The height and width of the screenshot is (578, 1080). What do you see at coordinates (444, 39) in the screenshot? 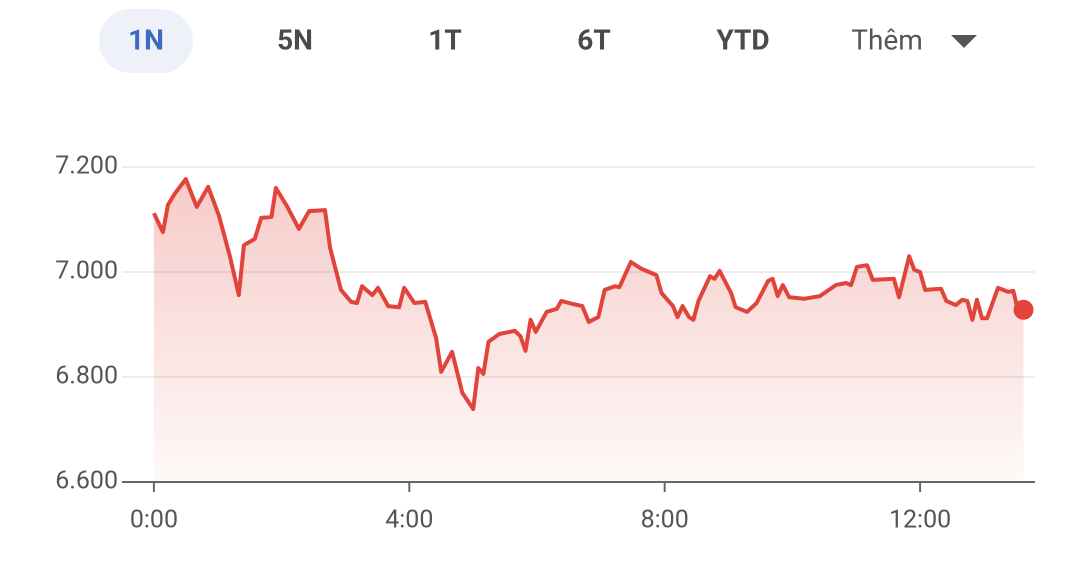
I see `tab: 1T` at bounding box center [444, 39].